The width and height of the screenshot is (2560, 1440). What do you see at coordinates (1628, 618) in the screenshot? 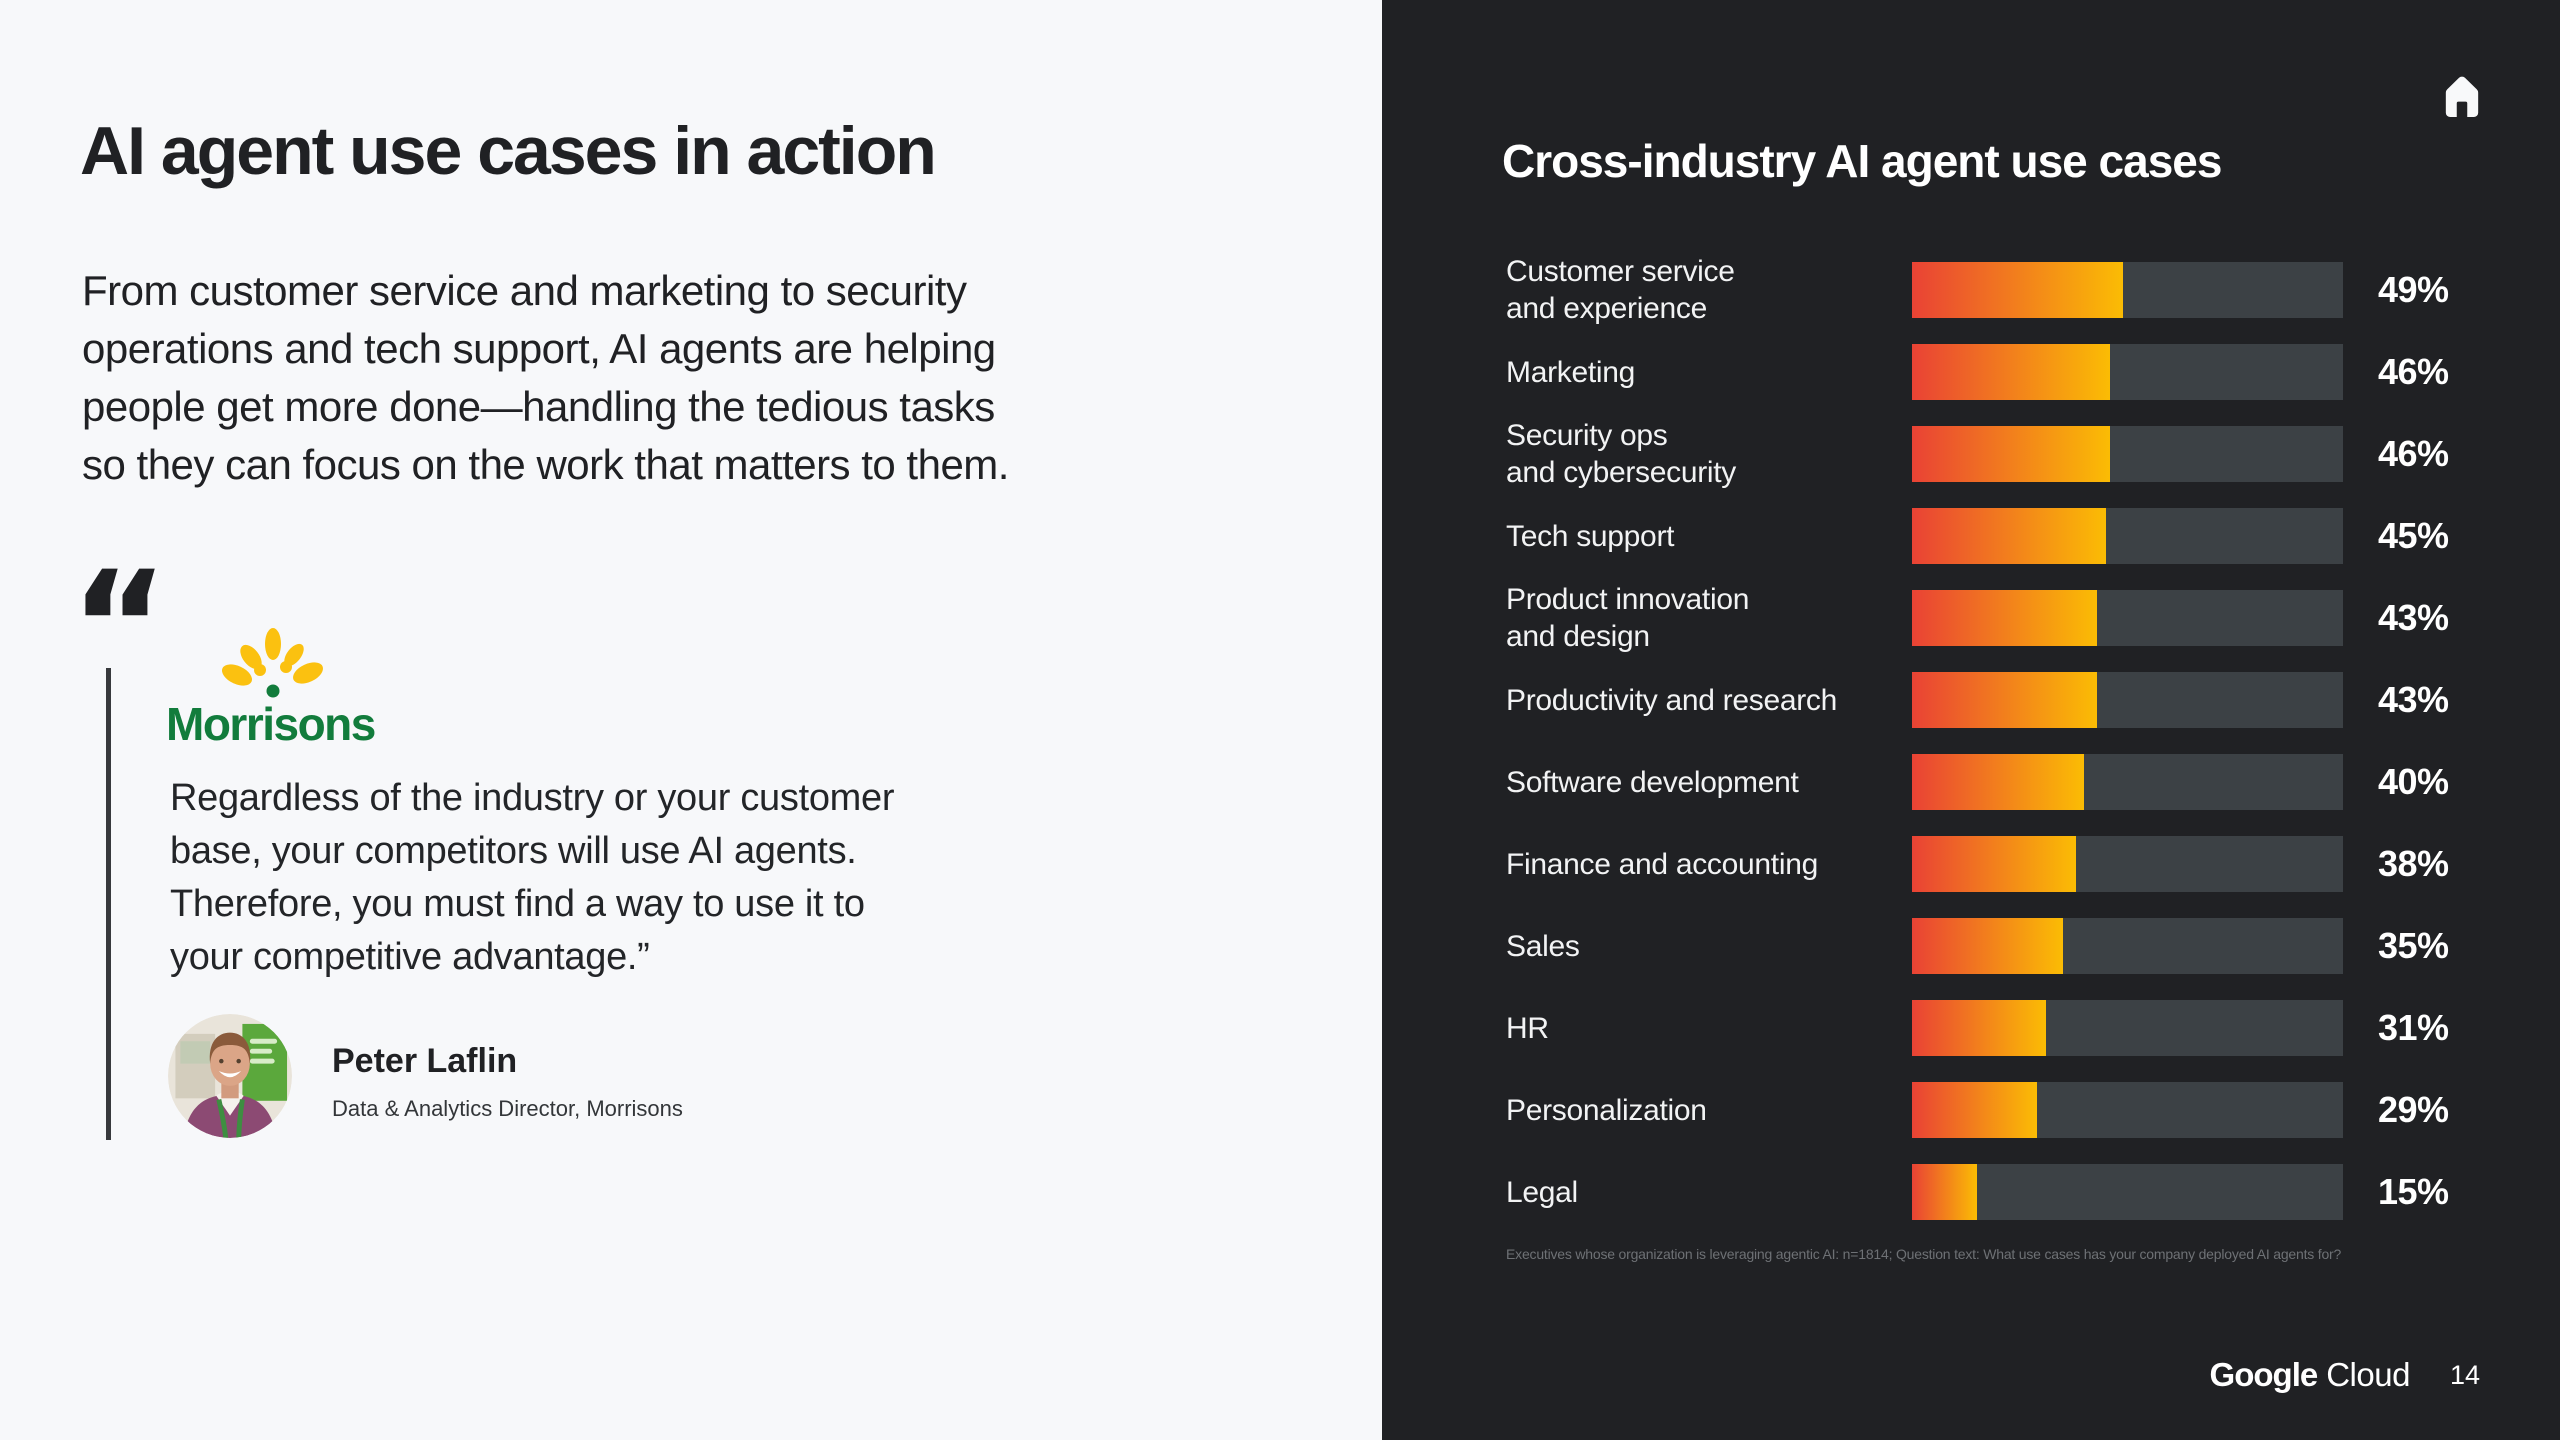
I see `bar-category-label: Product innovation and design` at bounding box center [1628, 618].